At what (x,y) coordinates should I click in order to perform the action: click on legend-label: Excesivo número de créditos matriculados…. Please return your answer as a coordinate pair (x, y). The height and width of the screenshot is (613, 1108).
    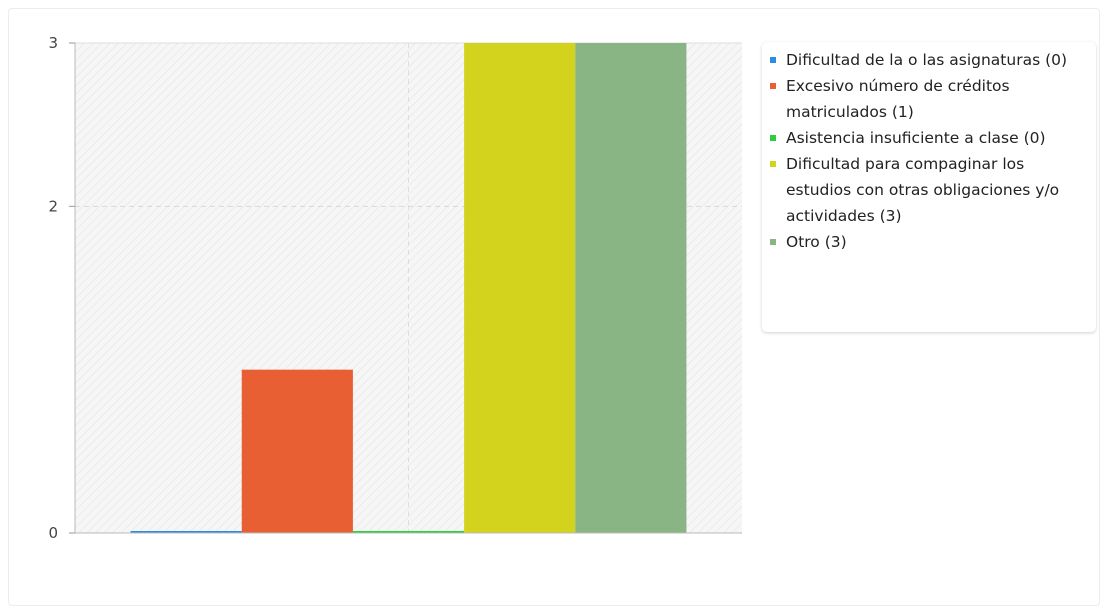
    Looking at the image, I should click on (898, 99).